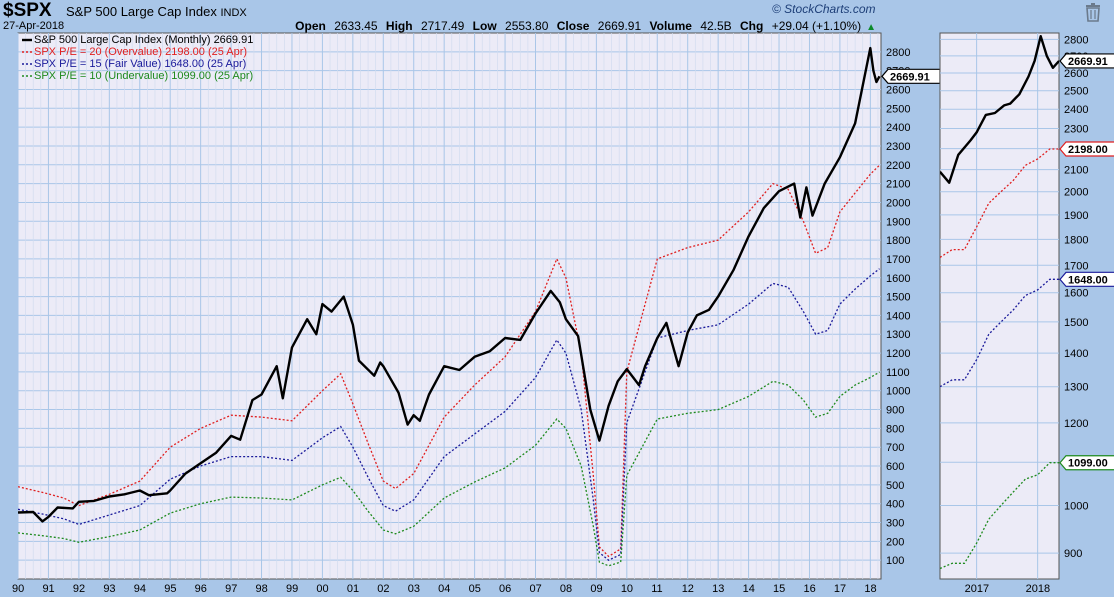 The height and width of the screenshot is (597, 1114). Describe the element at coordinates (231, 589) in the screenshot. I see `x-tick-label: 97` at that location.